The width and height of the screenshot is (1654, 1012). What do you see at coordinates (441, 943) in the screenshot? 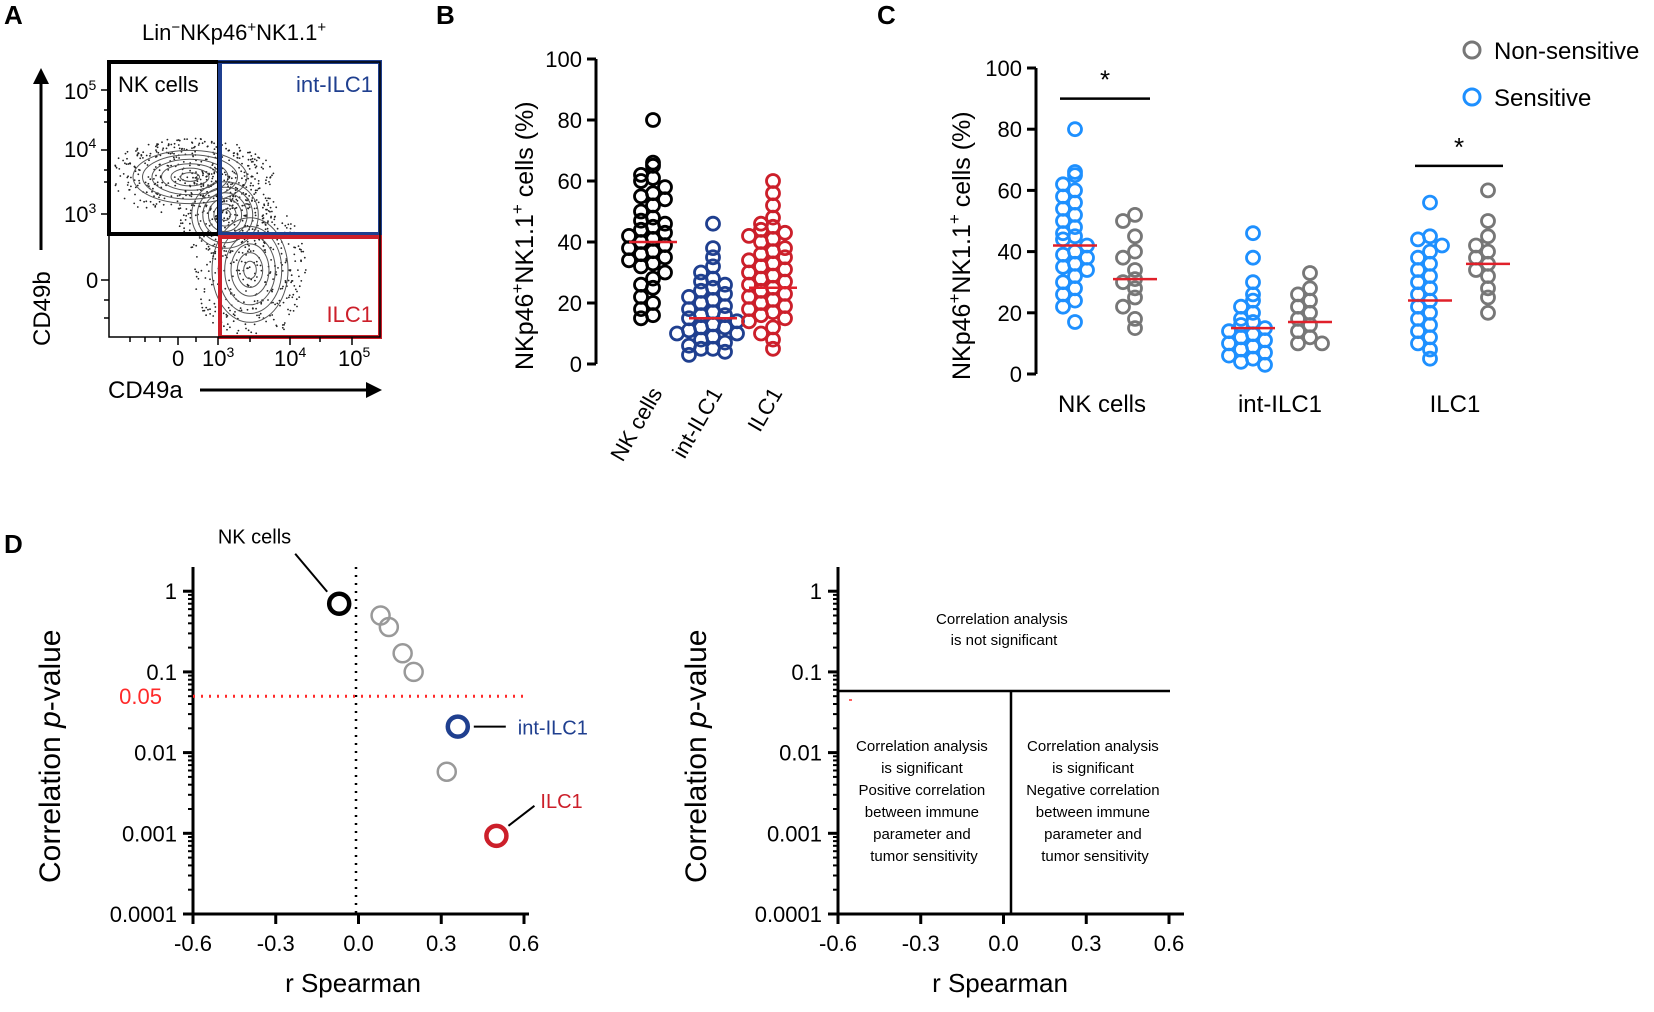
I see `dl-x-tick-label: 0.3` at bounding box center [441, 943].